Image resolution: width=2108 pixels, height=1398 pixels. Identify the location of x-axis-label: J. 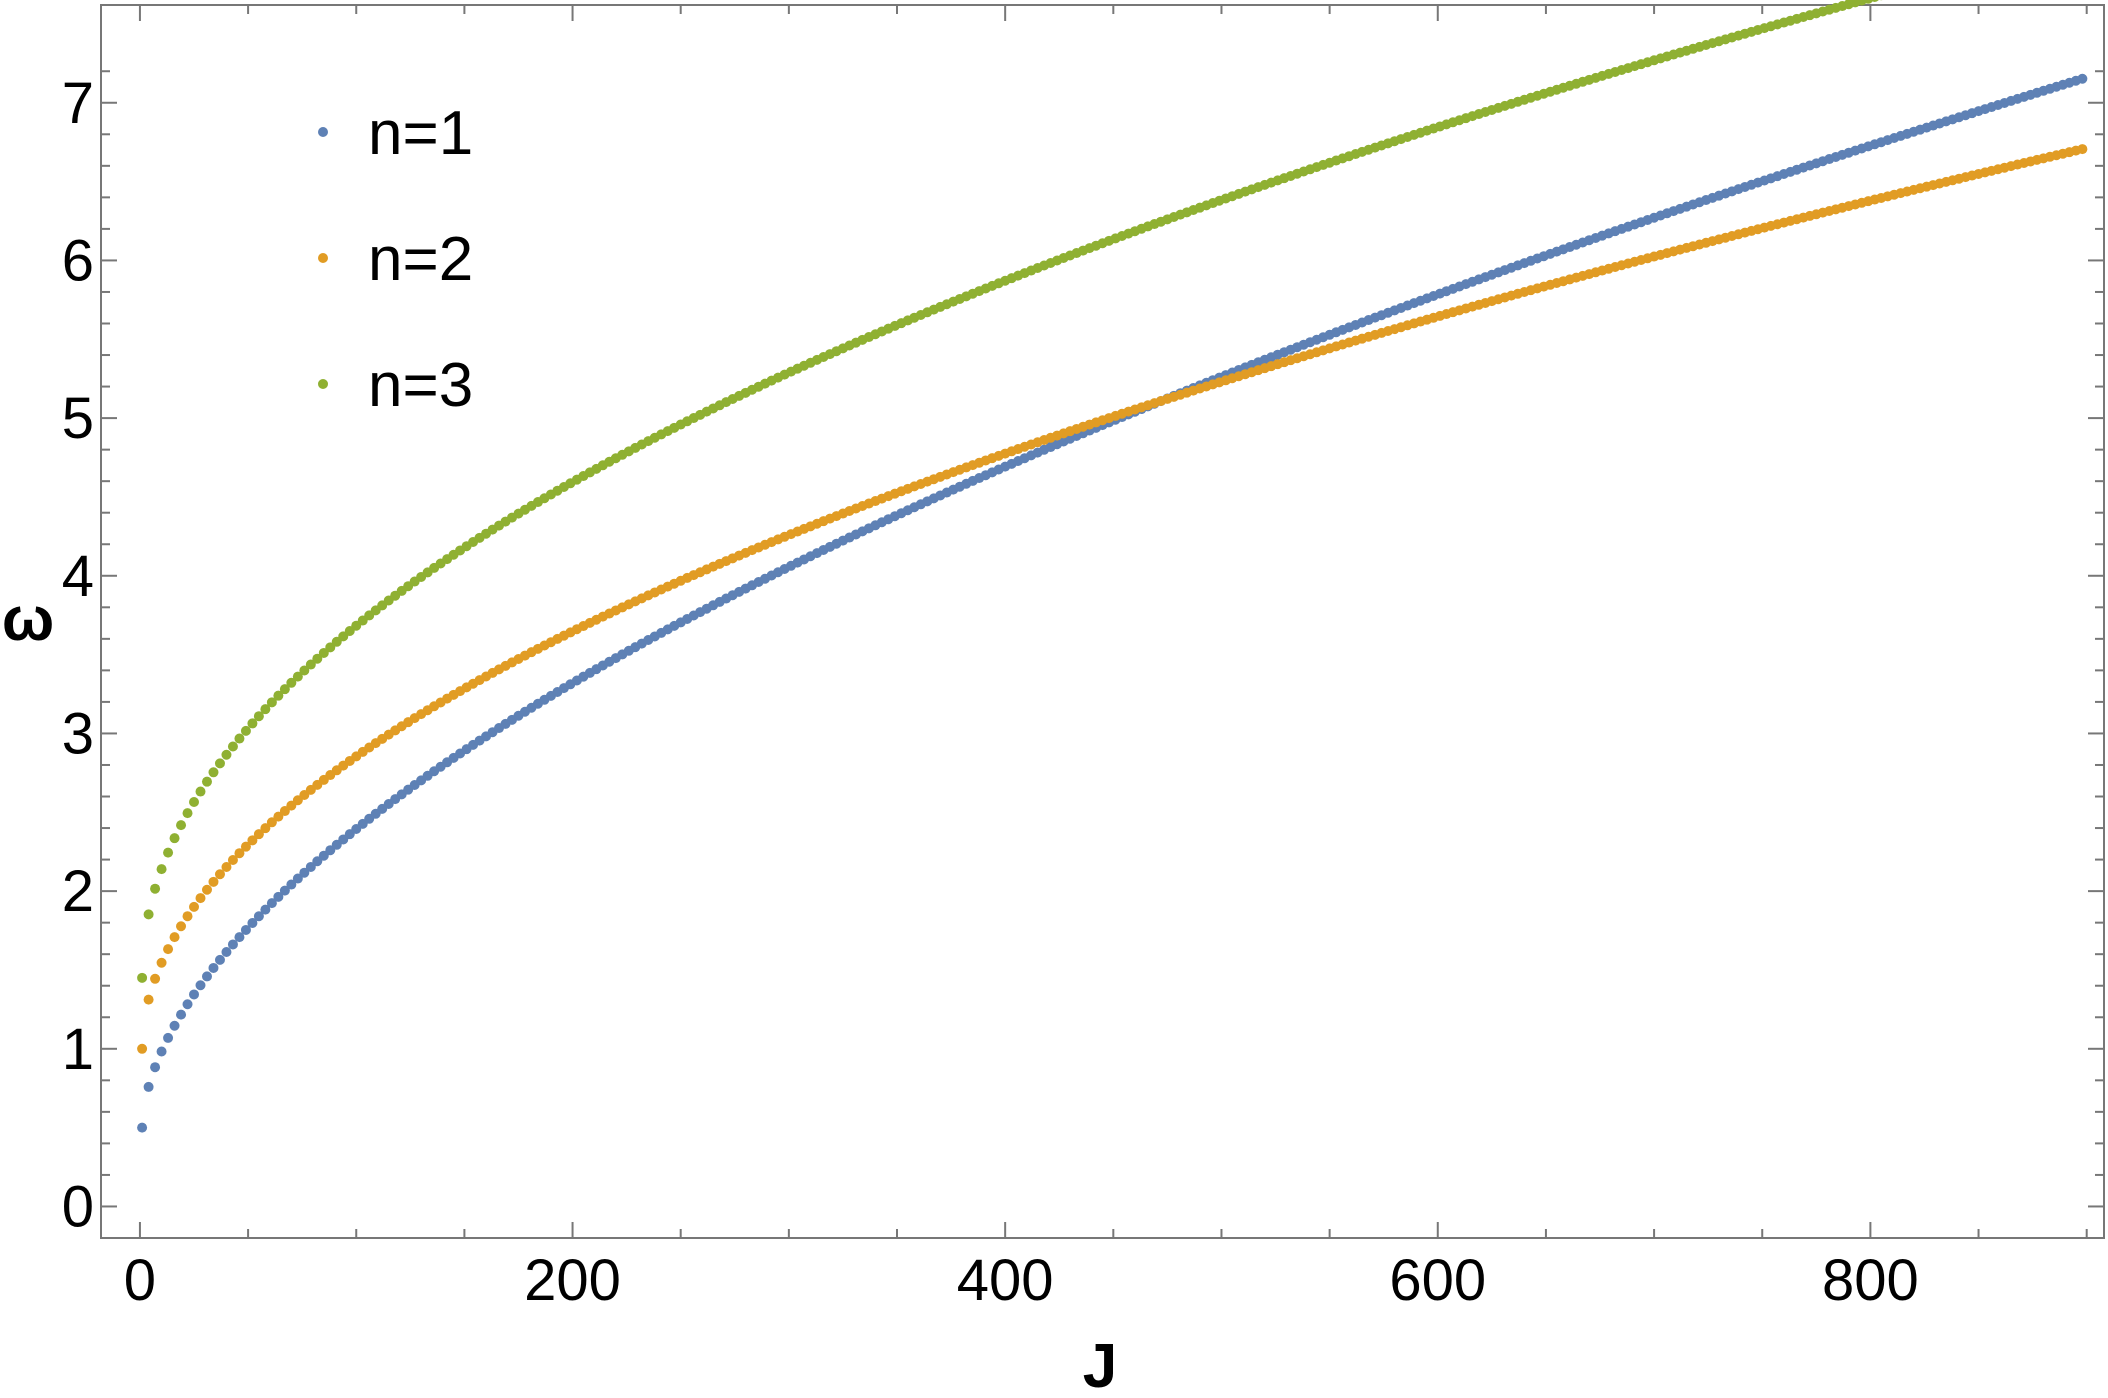
(1100, 1365).